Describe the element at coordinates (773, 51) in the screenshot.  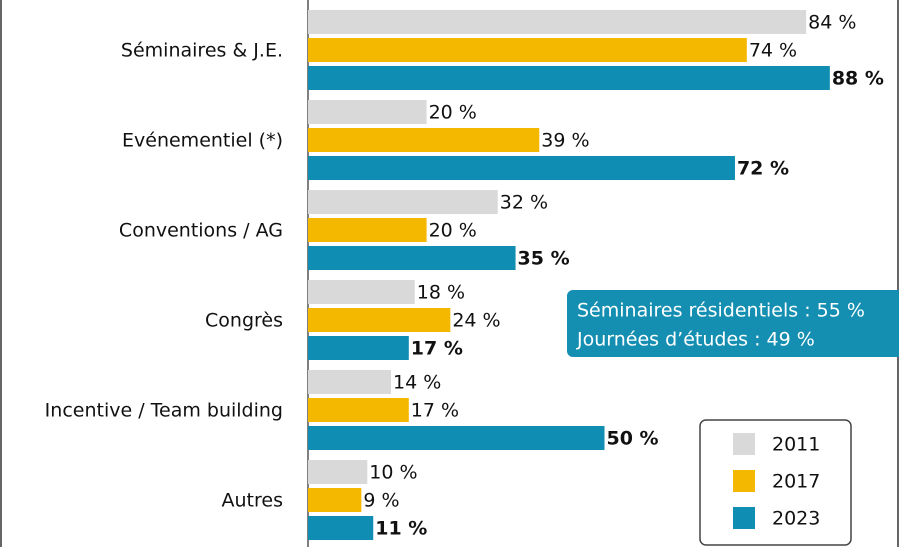
I see `value-label: 74 %` at that location.